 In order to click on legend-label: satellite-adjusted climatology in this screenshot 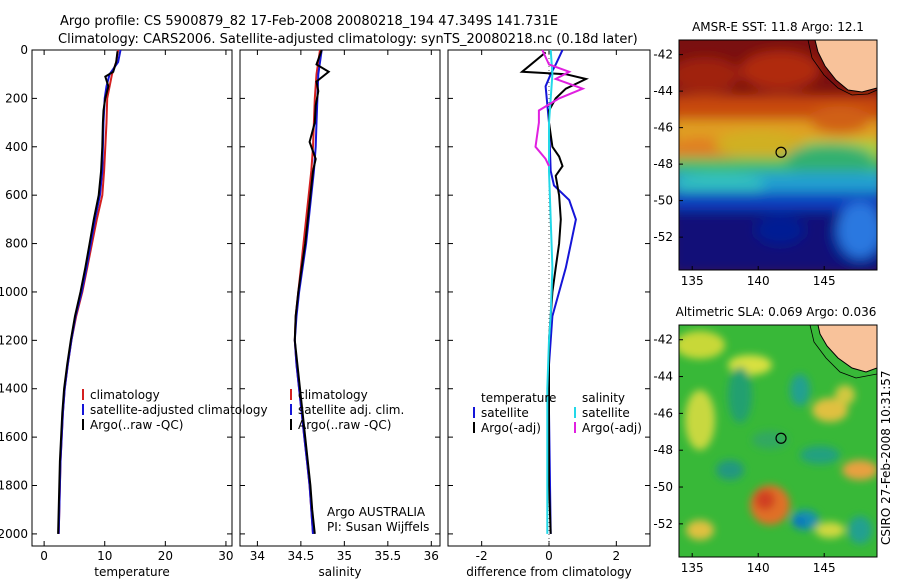, I will do `click(179, 410)`.